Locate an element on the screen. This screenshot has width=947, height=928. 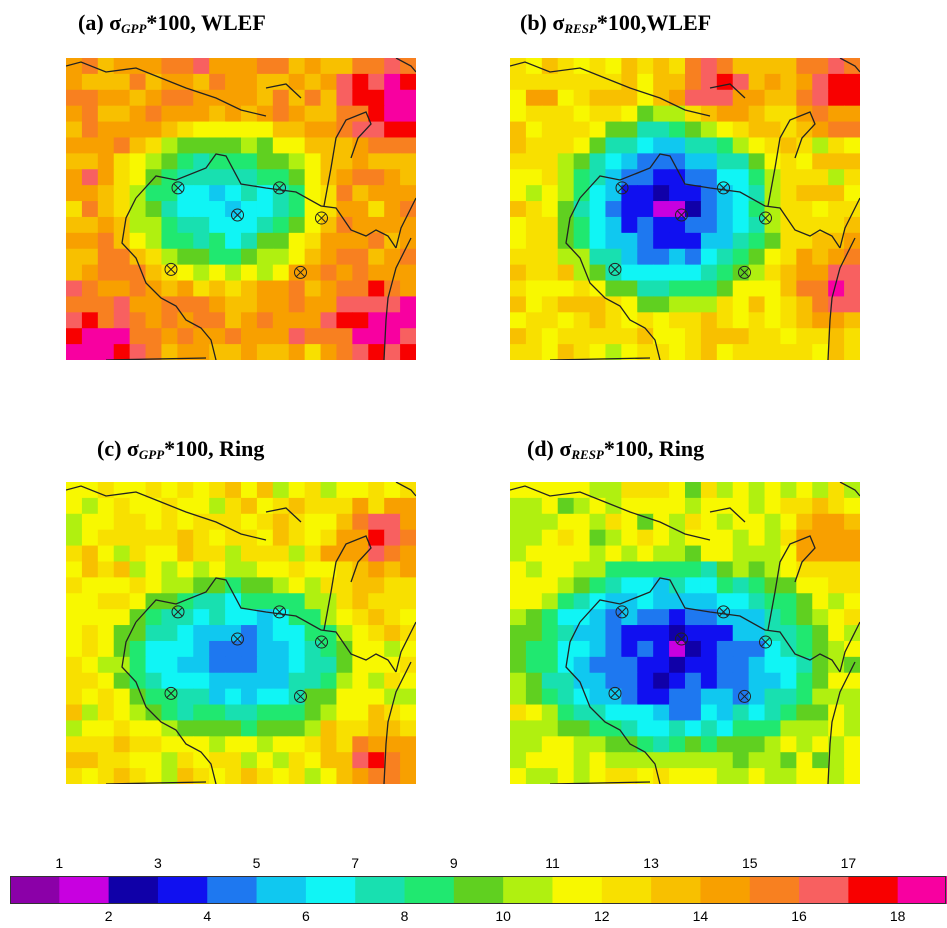
panel-c-map is located at coordinates (241, 633).